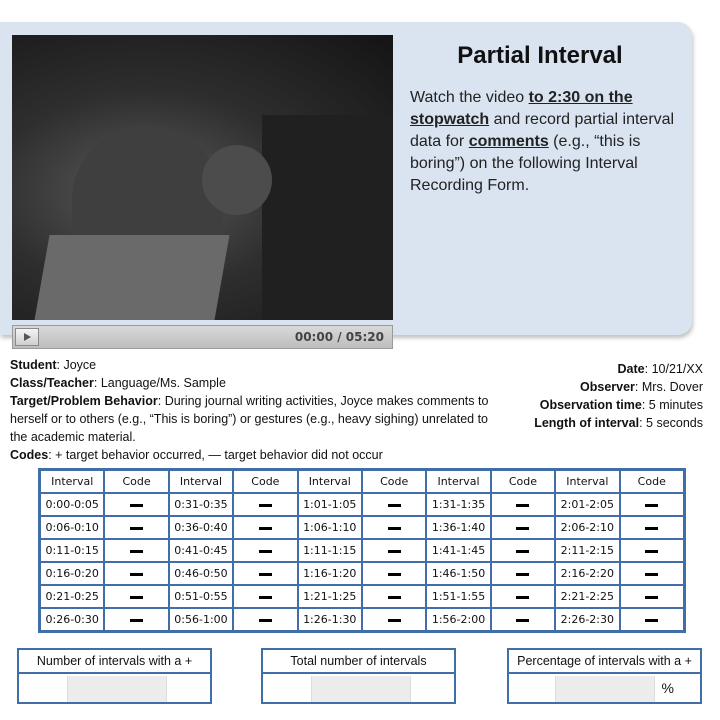 The width and height of the screenshot is (720, 720). What do you see at coordinates (327, 217) in the screenshot?
I see `video-figure-background` at bounding box center [327, 217].